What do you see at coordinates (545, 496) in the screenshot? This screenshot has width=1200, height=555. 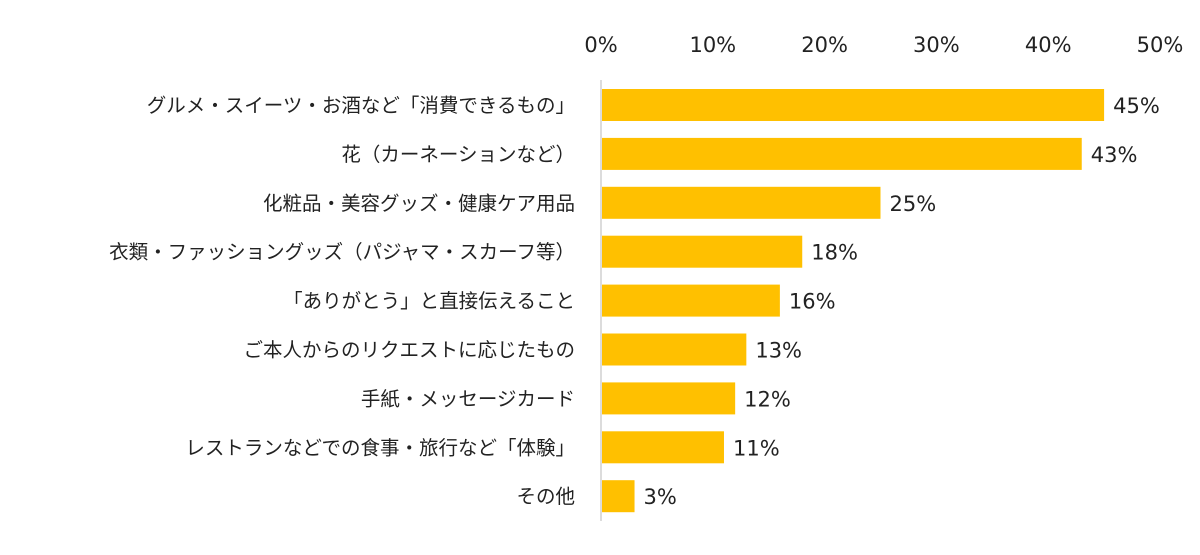 I see `category-label: その他` at bounding box center [545, 496].